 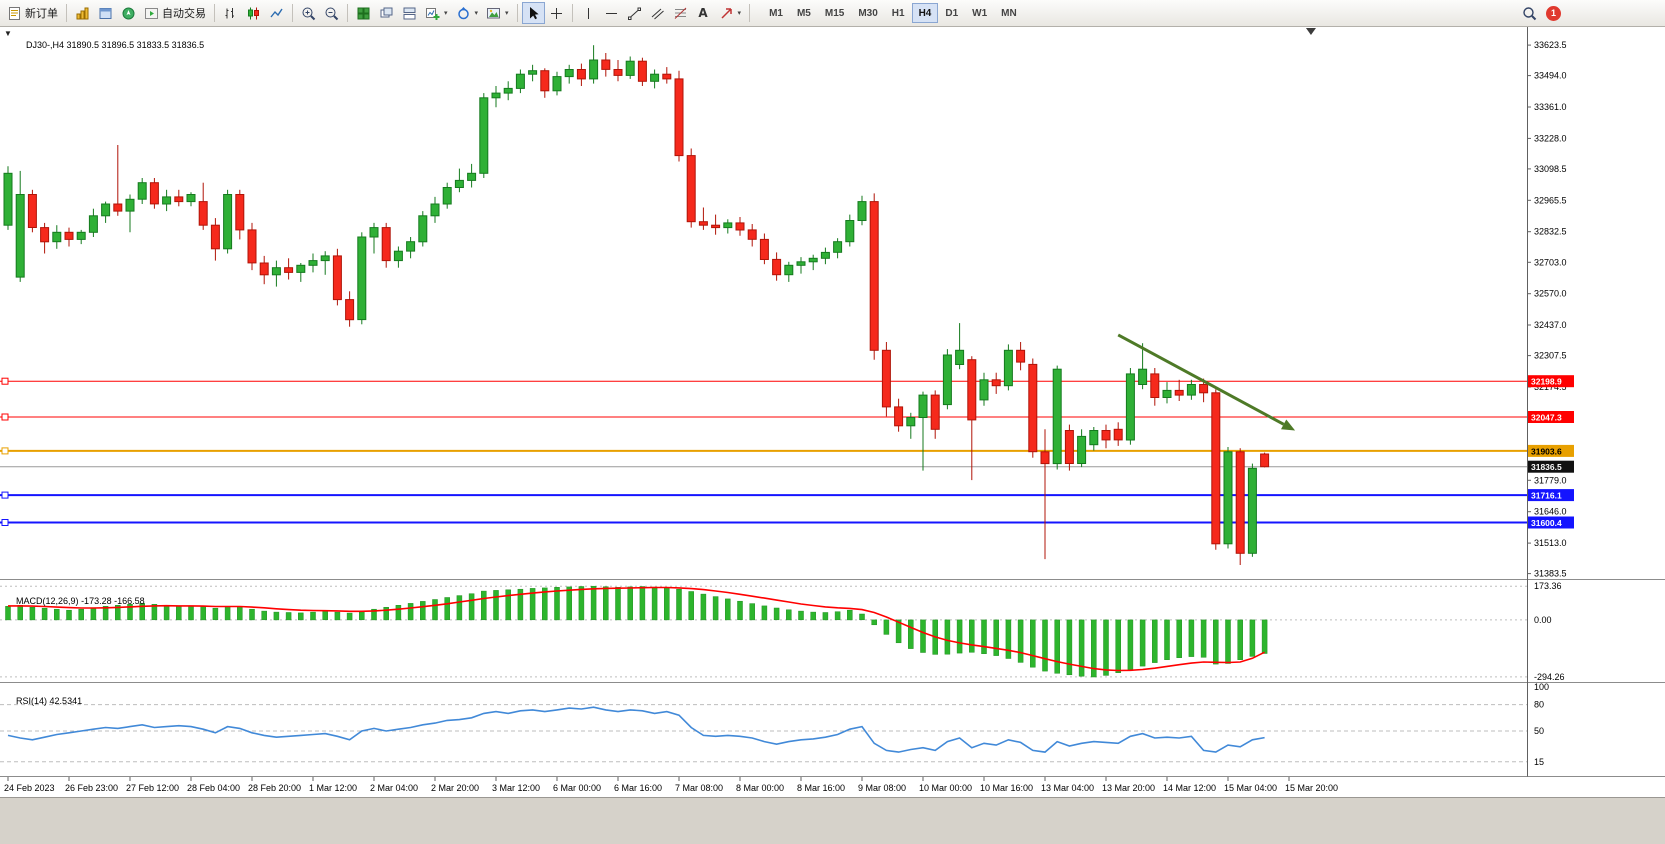 I want to click on auto-trading-button: 自动交易, so click(x=175, y=13).